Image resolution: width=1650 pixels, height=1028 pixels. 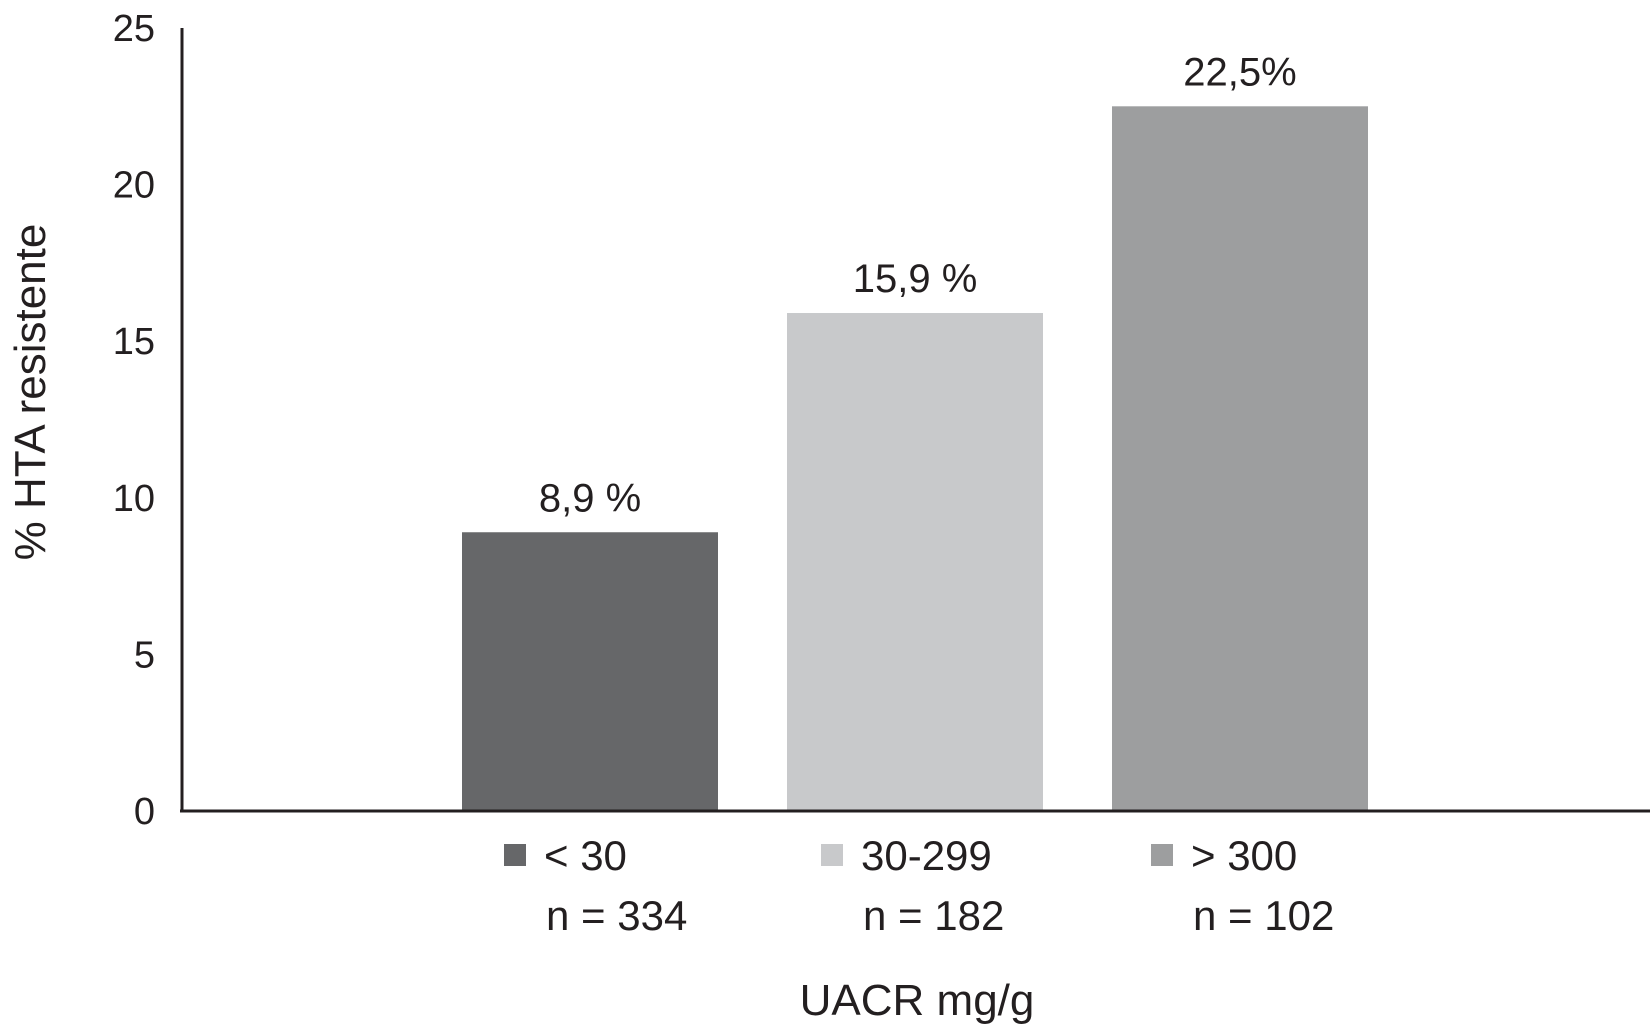 What do you see at coordinates (144, 812) in the screenshot?
I see `y-tick-label: 0` at bounding box center [144, 812].